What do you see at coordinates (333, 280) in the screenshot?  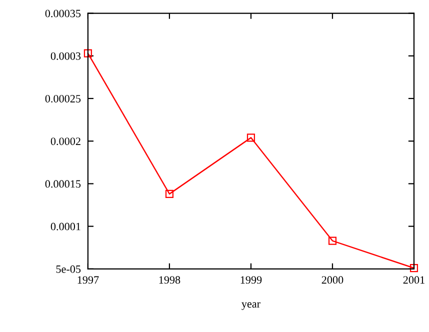 I see `x-tick-label: 2000` at bounding box center [333, 280].